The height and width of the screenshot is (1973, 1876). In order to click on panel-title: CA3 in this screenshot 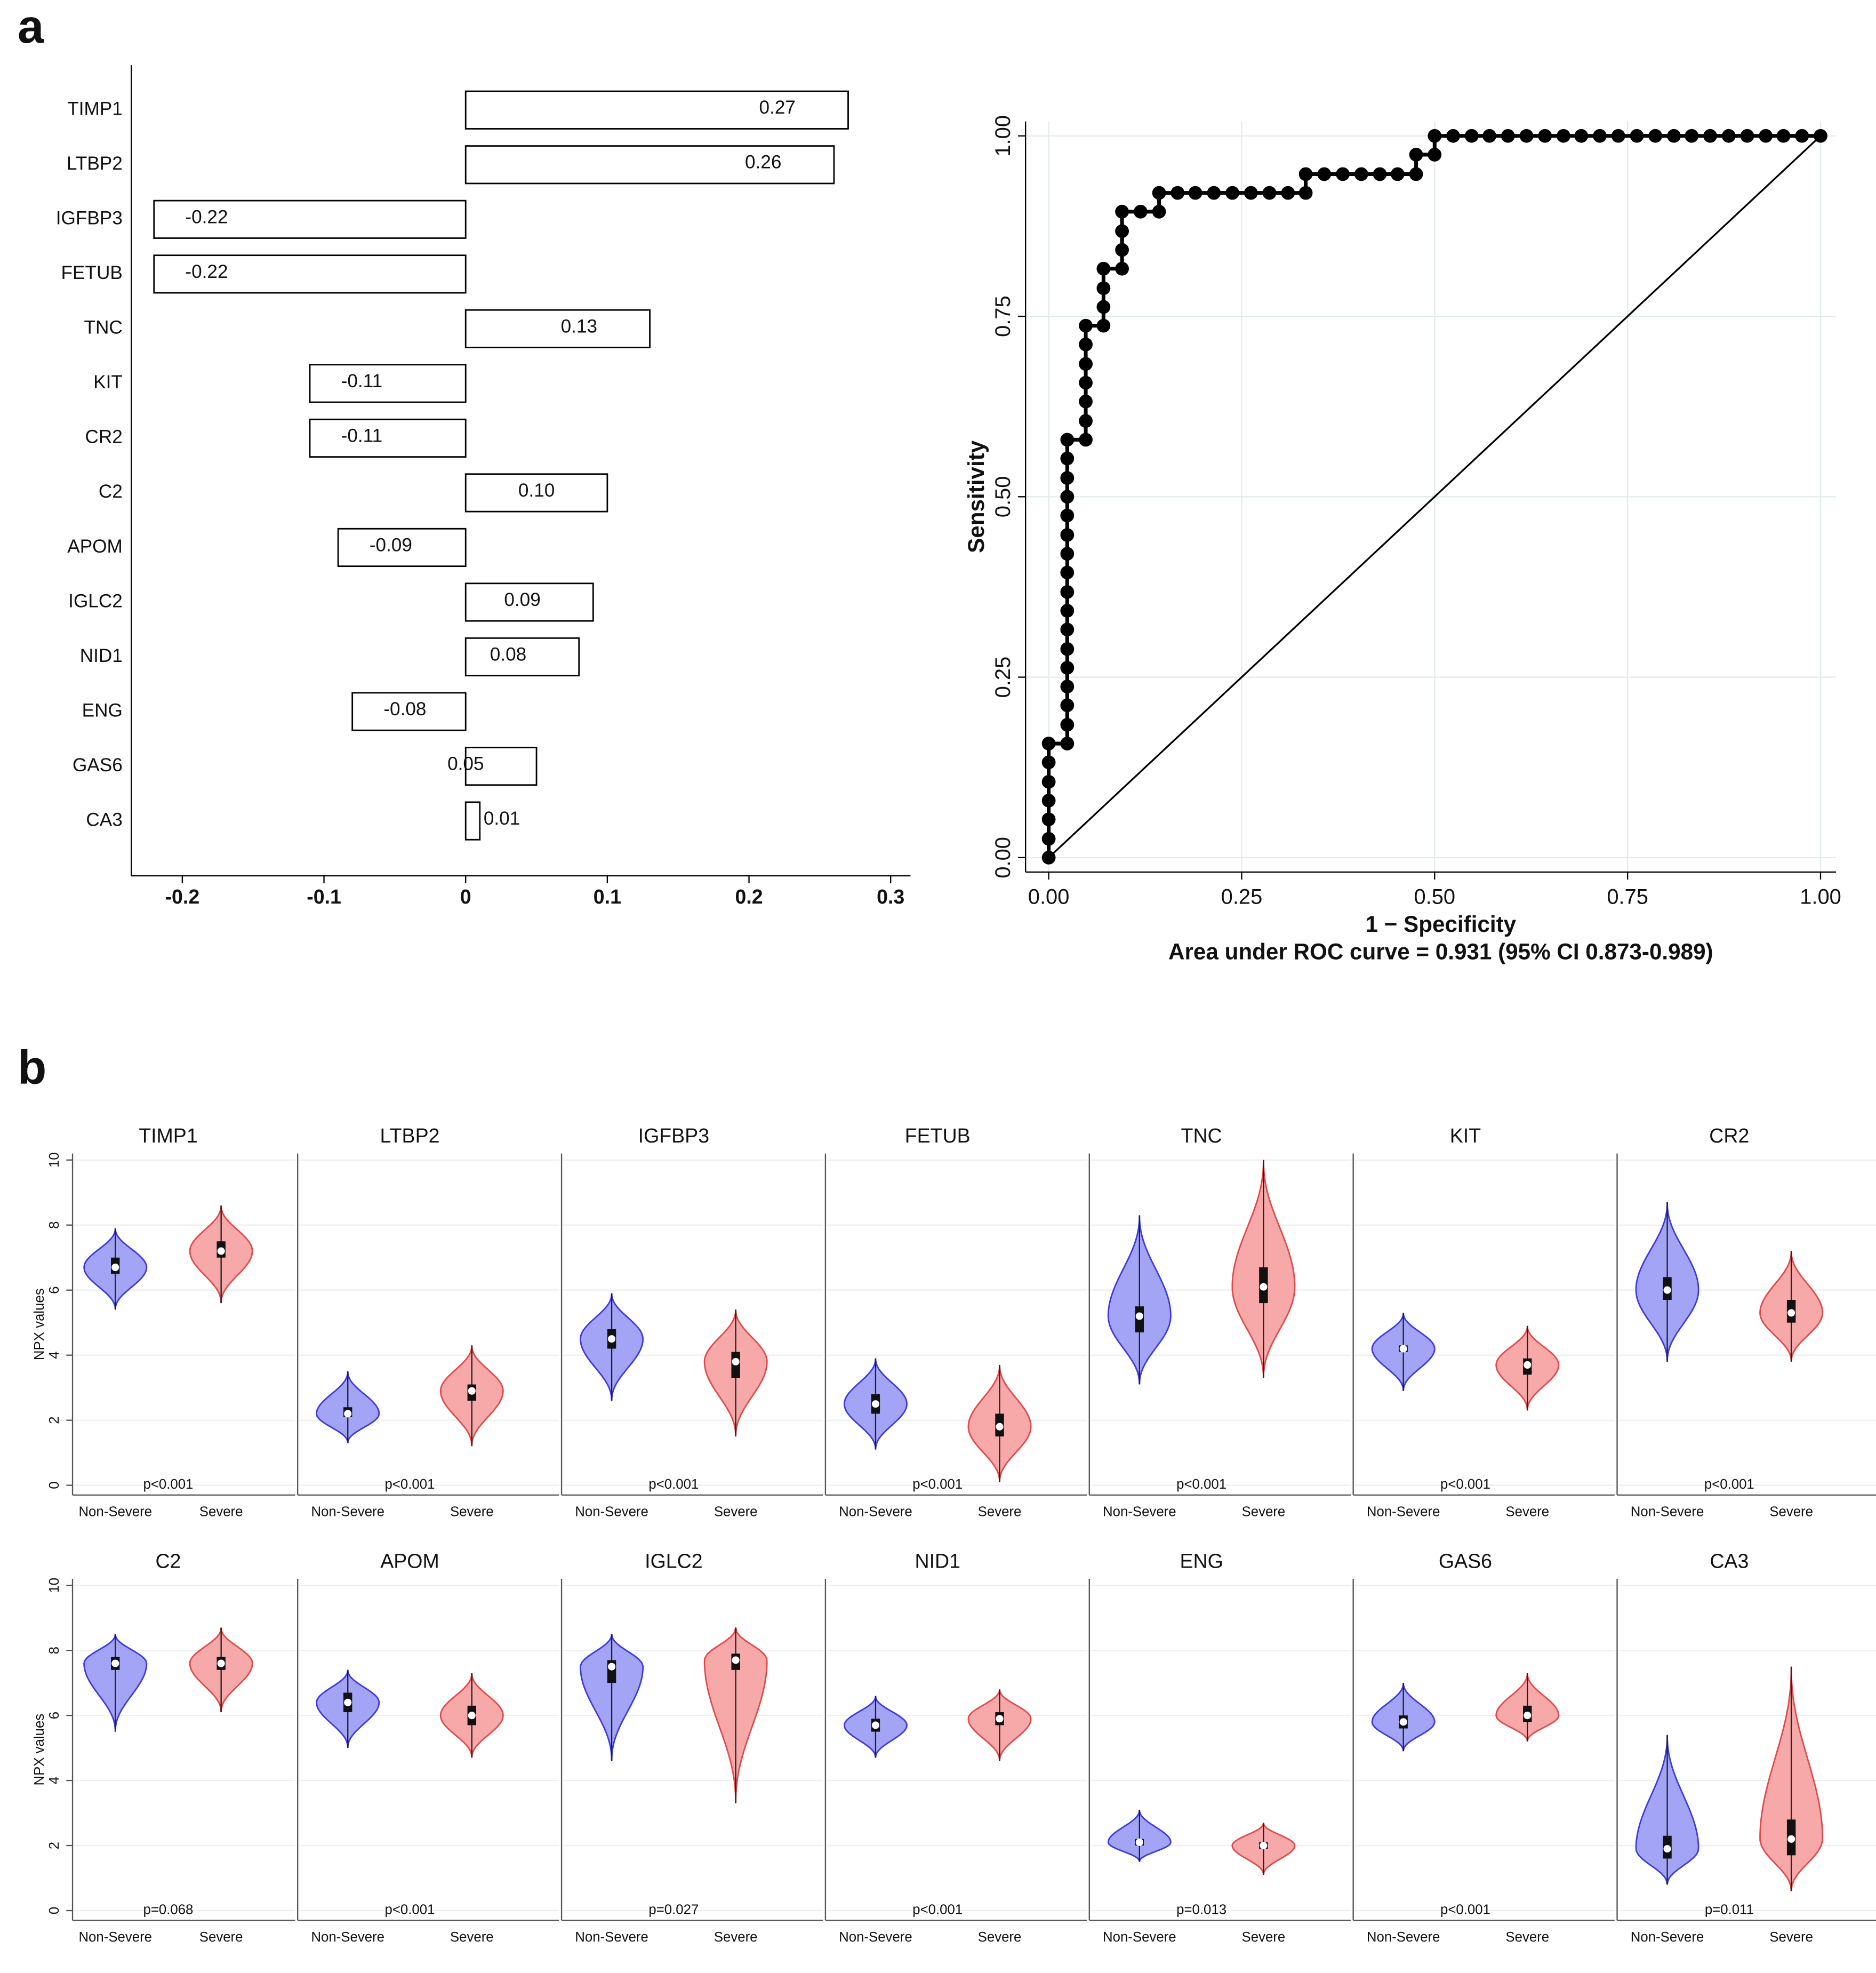, I will do `click(1729, 1560)`.